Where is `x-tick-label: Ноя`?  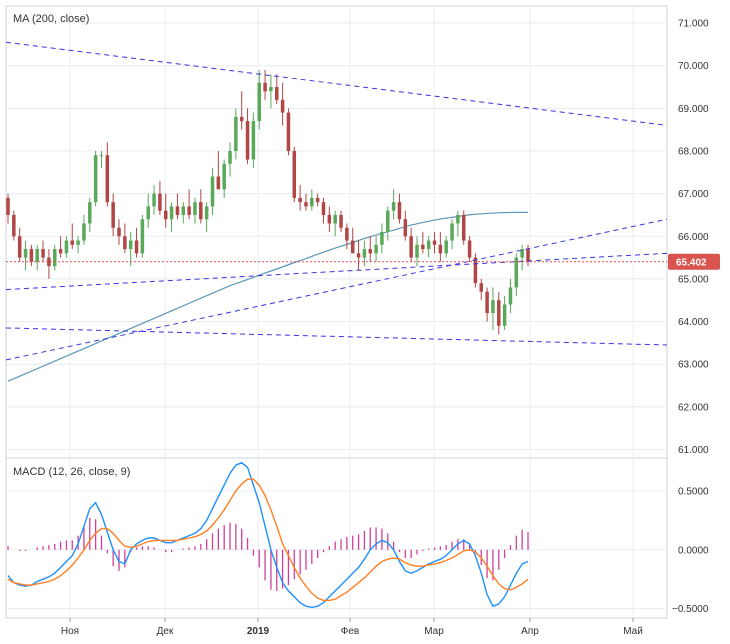
x-tick-label: Ноя is located at coordinates (70, 631).